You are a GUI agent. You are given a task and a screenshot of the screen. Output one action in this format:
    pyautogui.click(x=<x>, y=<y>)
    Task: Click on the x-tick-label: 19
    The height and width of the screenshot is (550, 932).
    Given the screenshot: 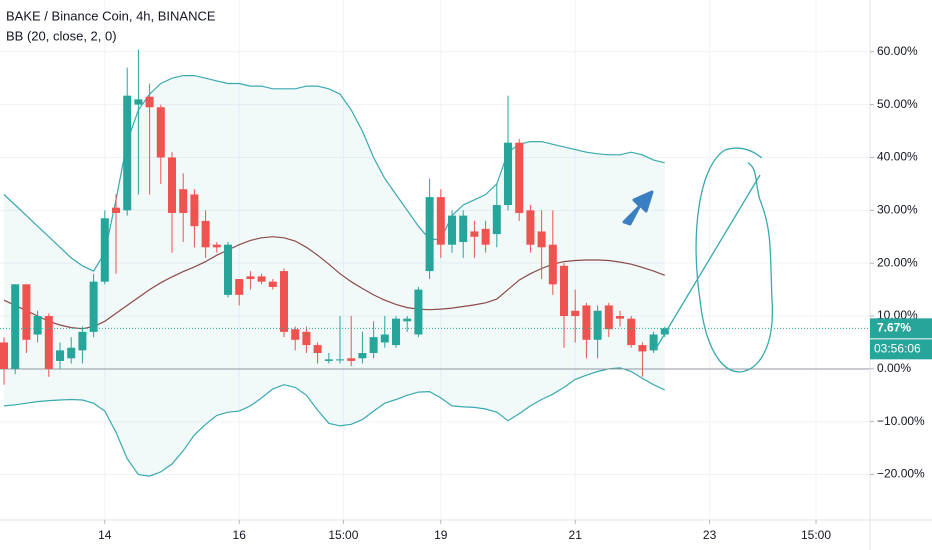 What is the action you would take?
    pyautogui.click(x=441, y=535)
    